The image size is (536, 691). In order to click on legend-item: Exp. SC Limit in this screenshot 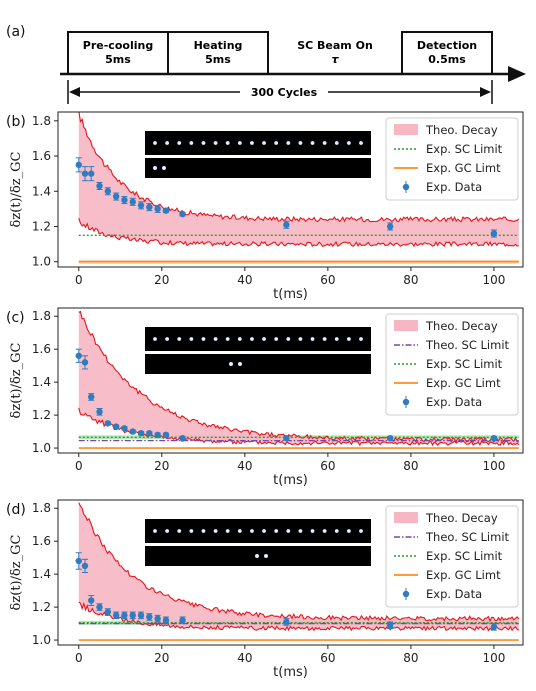, I will do `click(448, 556)`.